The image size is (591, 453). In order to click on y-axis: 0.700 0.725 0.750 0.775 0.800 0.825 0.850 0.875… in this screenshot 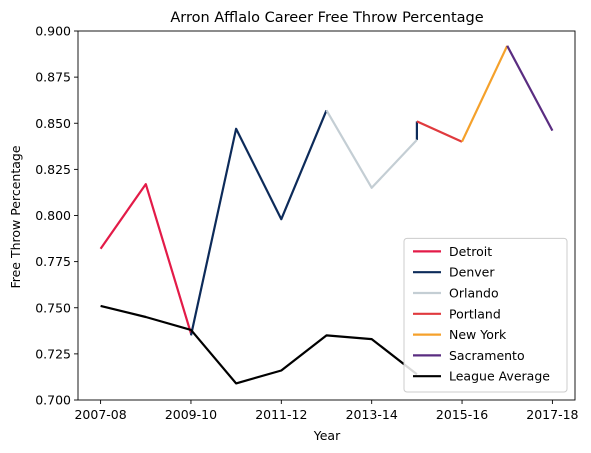, I will do `click(56, 216)`.